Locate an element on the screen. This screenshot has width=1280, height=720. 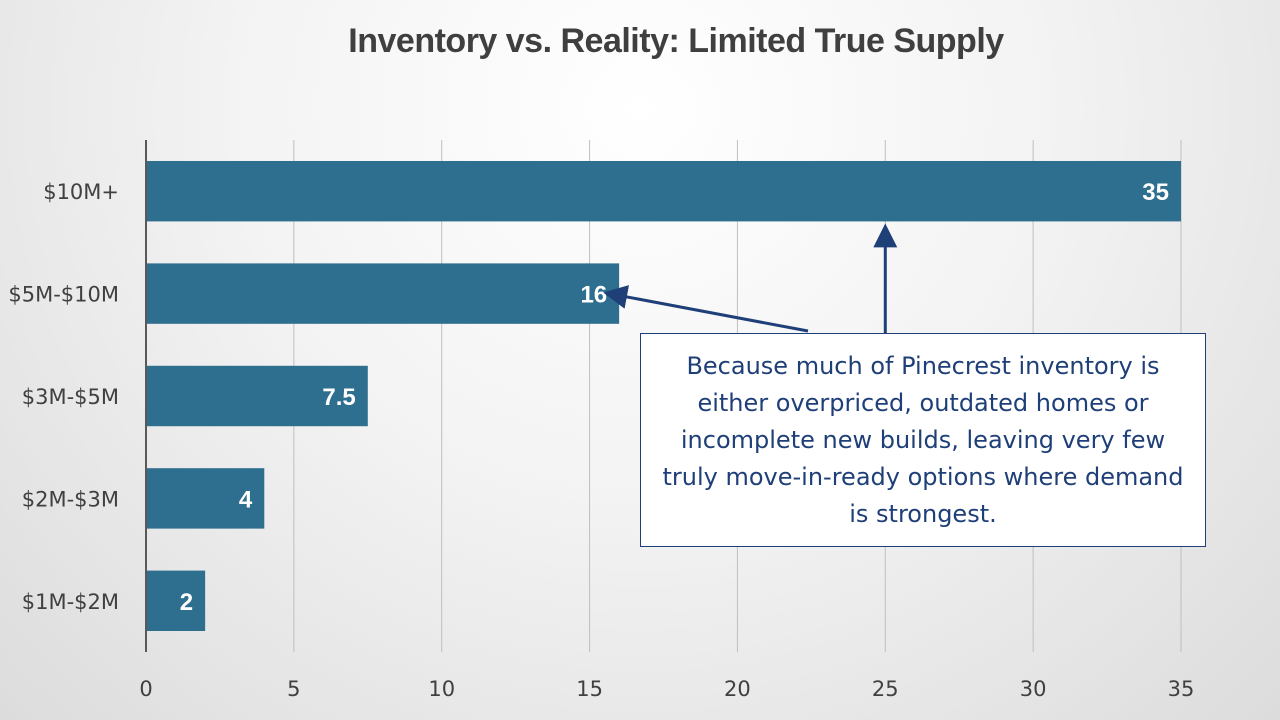
category-label: $2M-$3M is located at coordinates (70, 499).